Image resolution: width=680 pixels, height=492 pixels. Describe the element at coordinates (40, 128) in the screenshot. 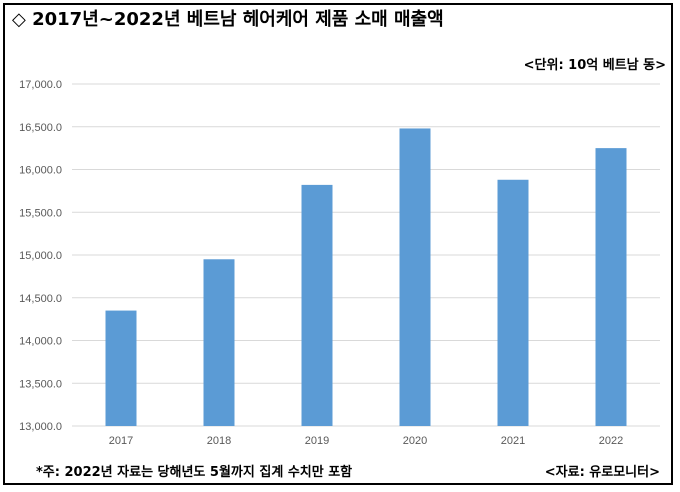

I see `y-tick-label: 16,500.0` at that location.